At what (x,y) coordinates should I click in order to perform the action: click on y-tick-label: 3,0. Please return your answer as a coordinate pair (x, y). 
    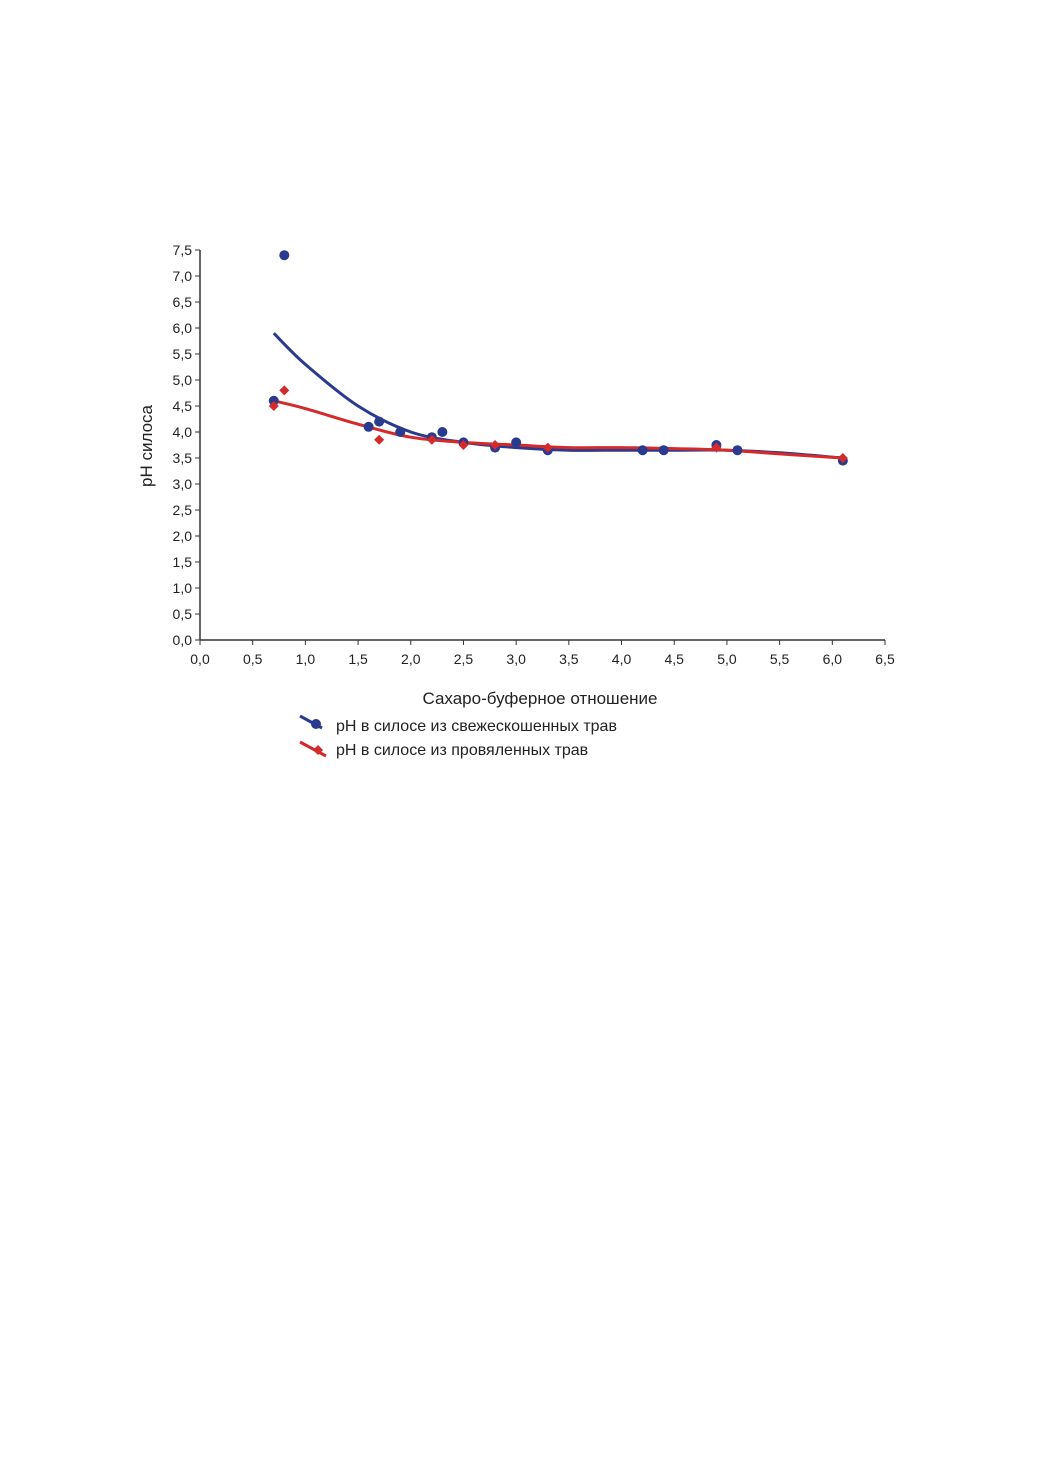
    Looking at the image, I should click on (183, 484).